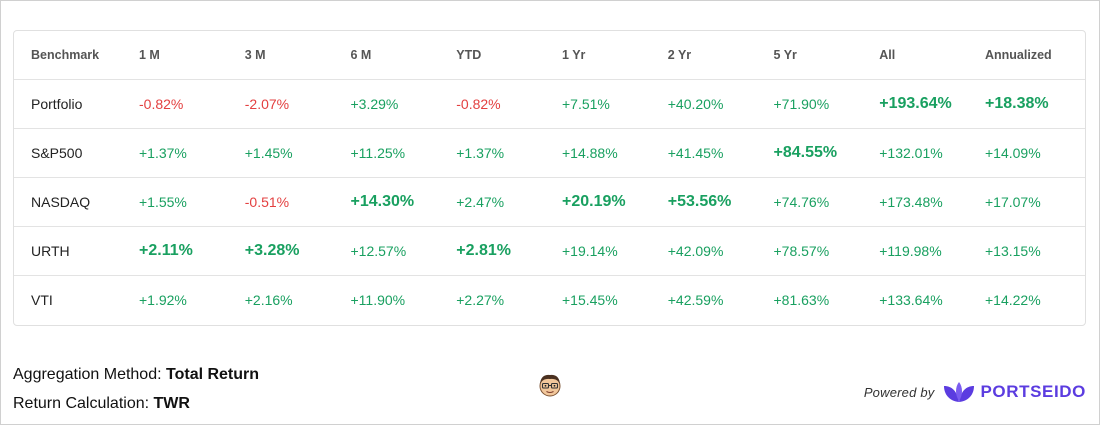 This screenshot has height=425, width=1100. Describe the element at coordinates (915, 153) in the screenshot. I see `return-value-cell: +132.01%` at that location.